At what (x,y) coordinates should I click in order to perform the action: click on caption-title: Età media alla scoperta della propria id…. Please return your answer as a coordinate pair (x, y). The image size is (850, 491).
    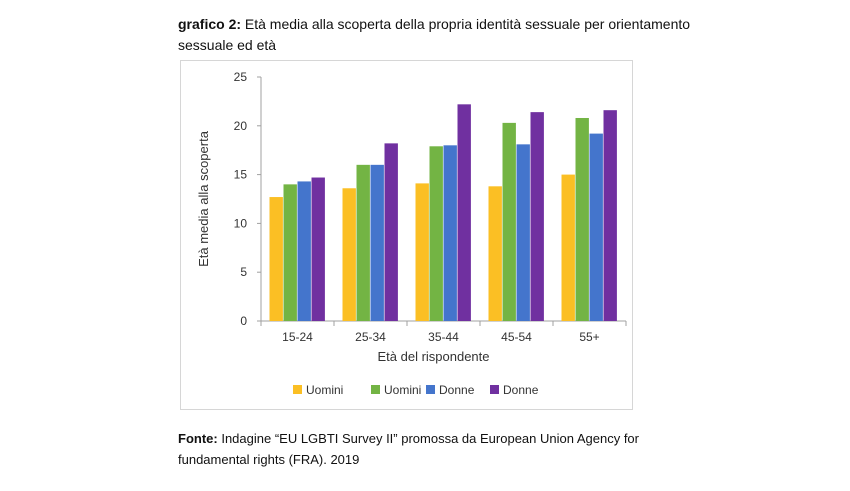
    Looking at the image, I should click on (434, 34).